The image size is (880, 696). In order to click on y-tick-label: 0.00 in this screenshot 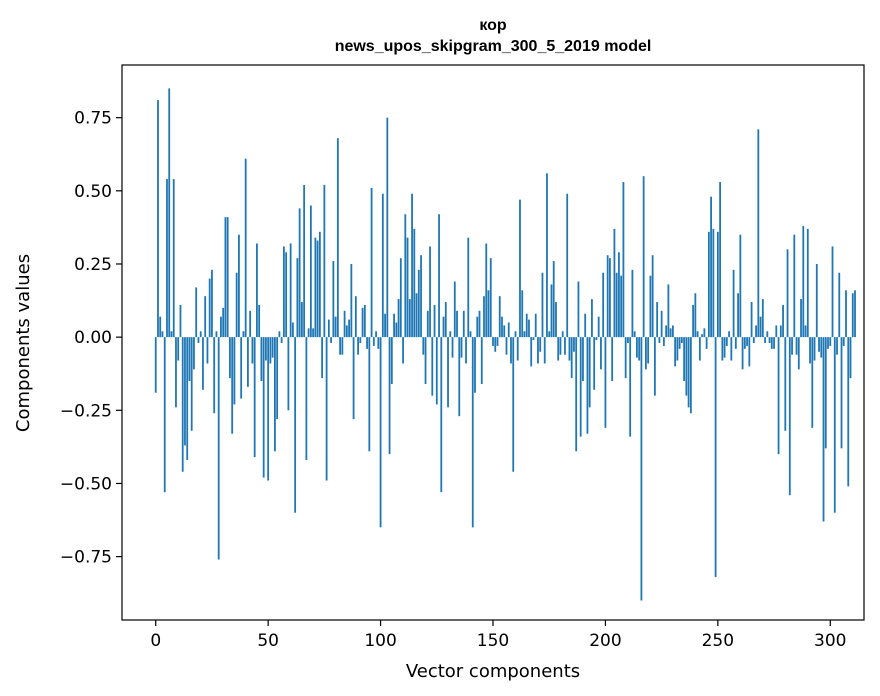, I will do `click(93, 338)`.